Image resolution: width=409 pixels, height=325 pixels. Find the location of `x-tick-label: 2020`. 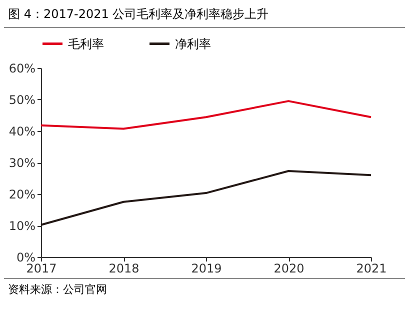

x-tick-label: 2020 is located at coordinates (289, 269).